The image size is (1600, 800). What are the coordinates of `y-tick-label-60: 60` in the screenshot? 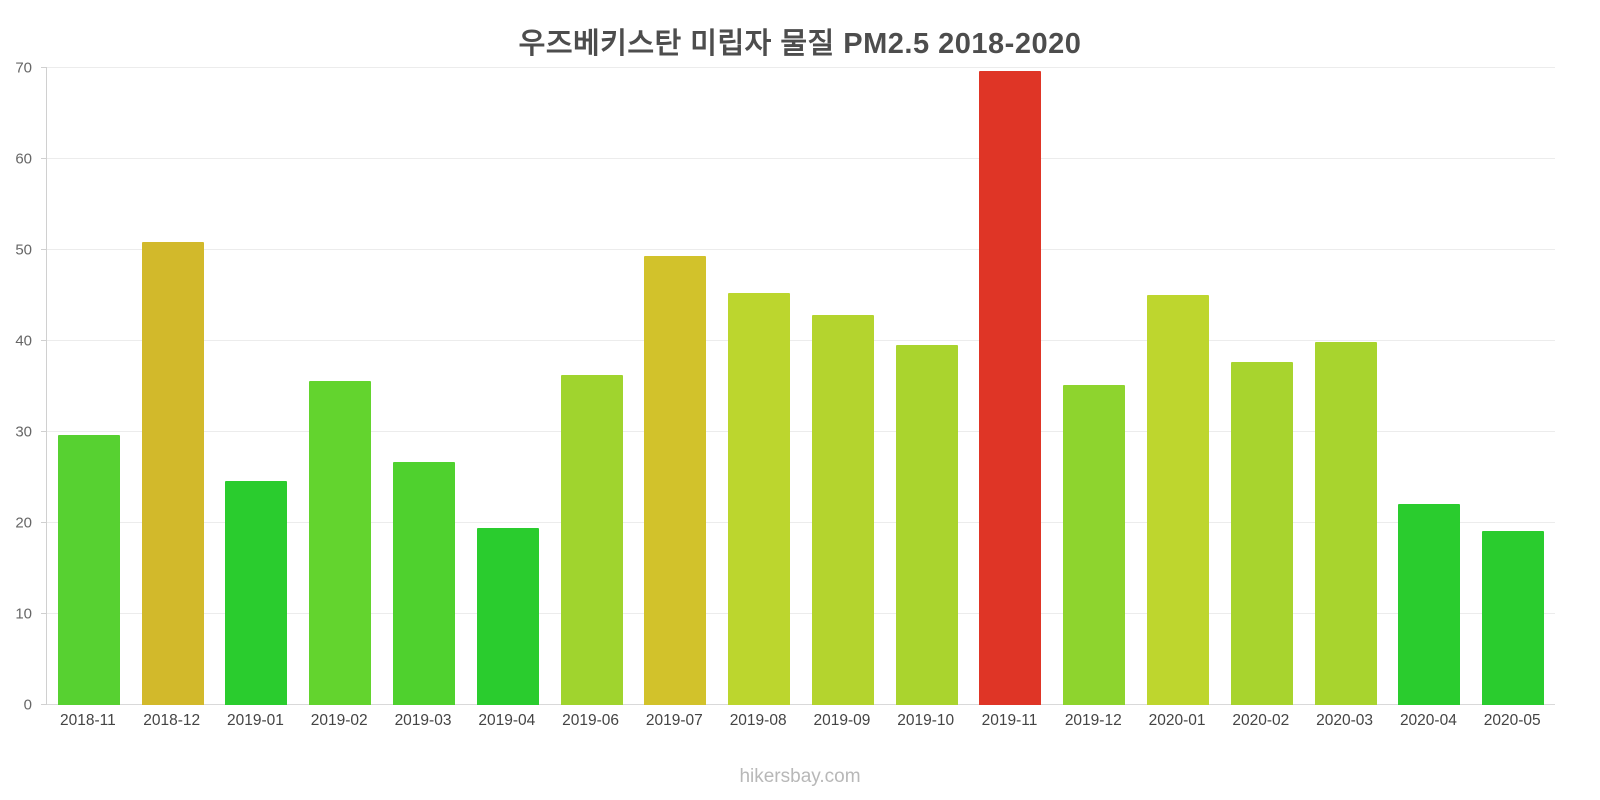 It's located at (23, 159).